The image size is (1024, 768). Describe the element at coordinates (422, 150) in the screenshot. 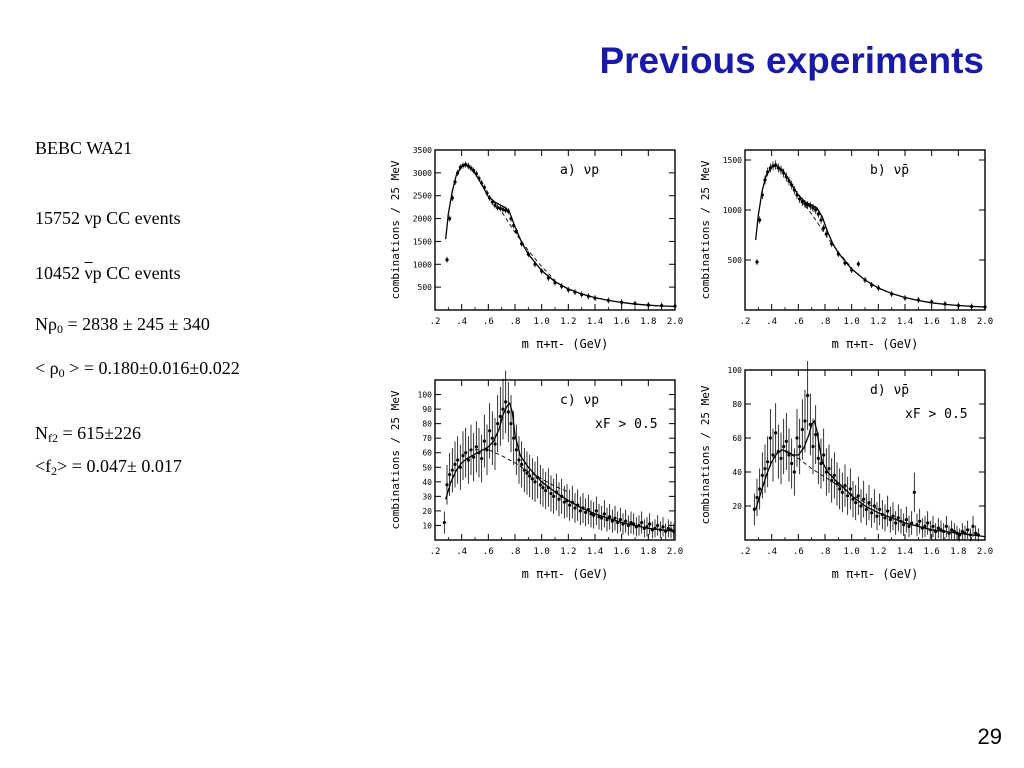

I see `y-tick-label: 3500` at that location.